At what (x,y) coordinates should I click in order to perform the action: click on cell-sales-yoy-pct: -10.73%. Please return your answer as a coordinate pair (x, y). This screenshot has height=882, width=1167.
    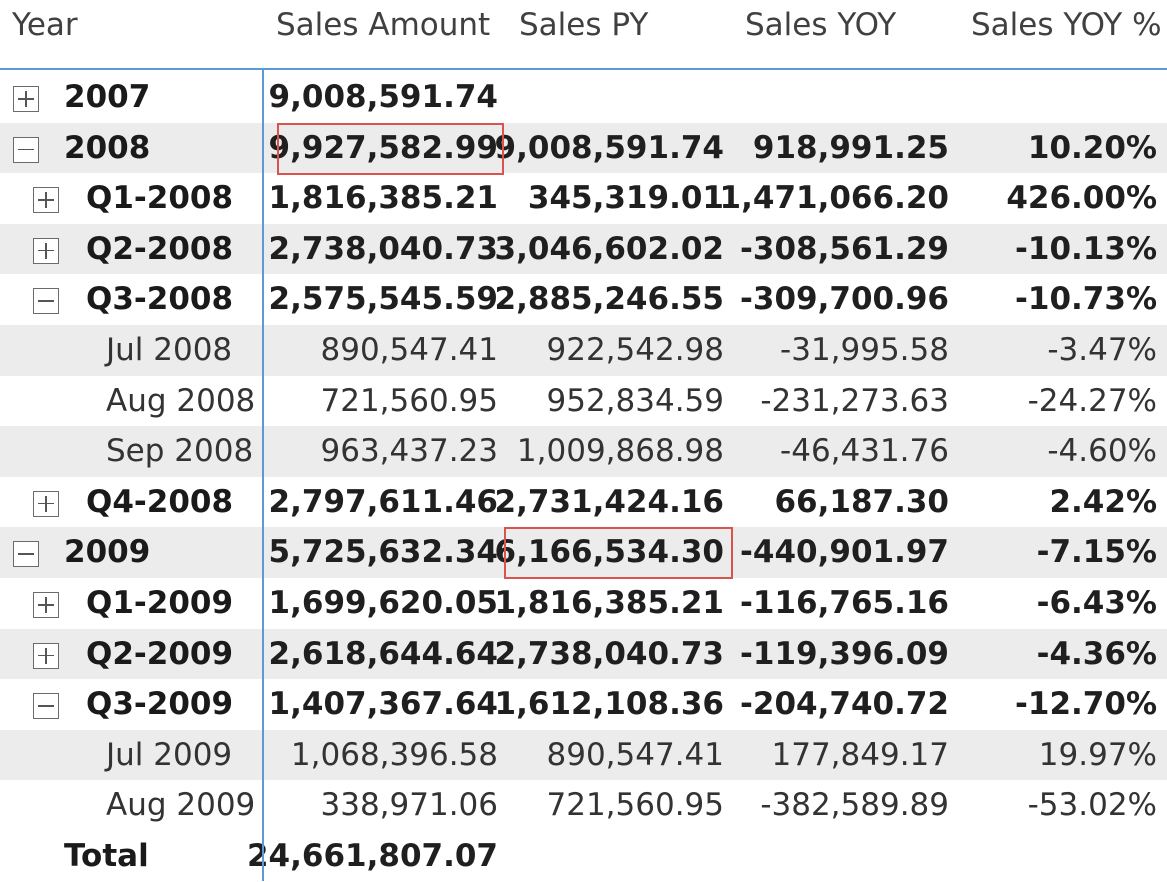
    Looking at the image, I should click on (1086, 299).